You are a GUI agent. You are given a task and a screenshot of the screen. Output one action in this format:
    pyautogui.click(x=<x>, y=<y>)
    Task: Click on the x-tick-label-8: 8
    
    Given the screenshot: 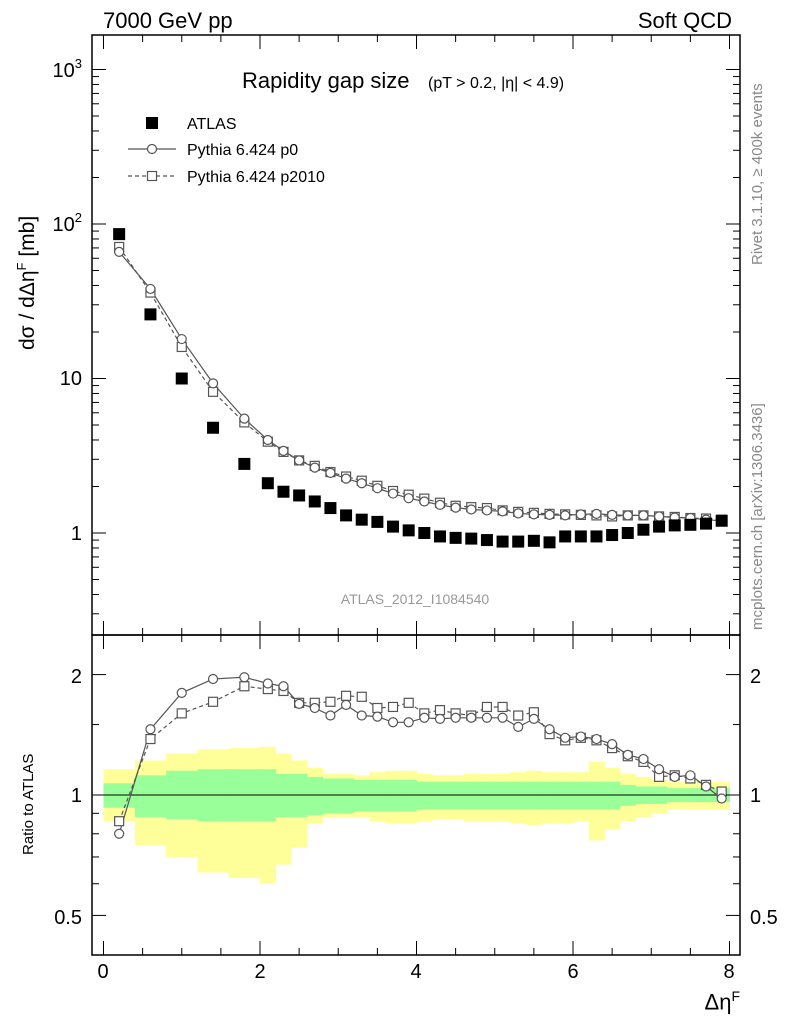 What is the action you would take?
    pyautogui.click(x=728, y=972)
    